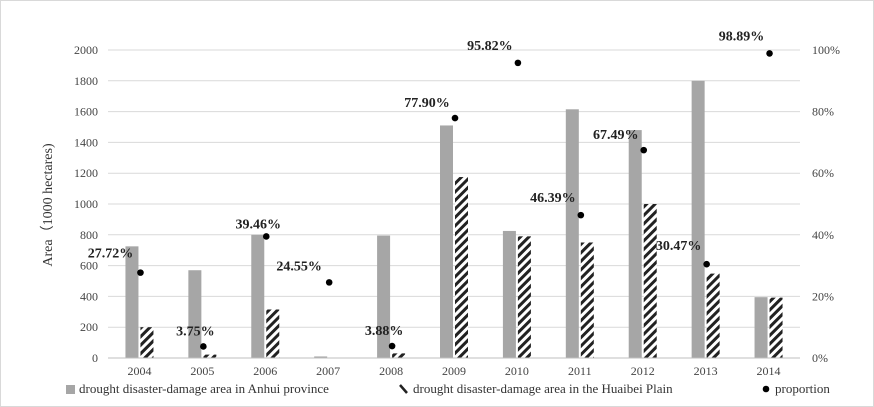 This screenshot has width=874, height=407. I want to click on x-tick-label: 2013, so click(706, 371).